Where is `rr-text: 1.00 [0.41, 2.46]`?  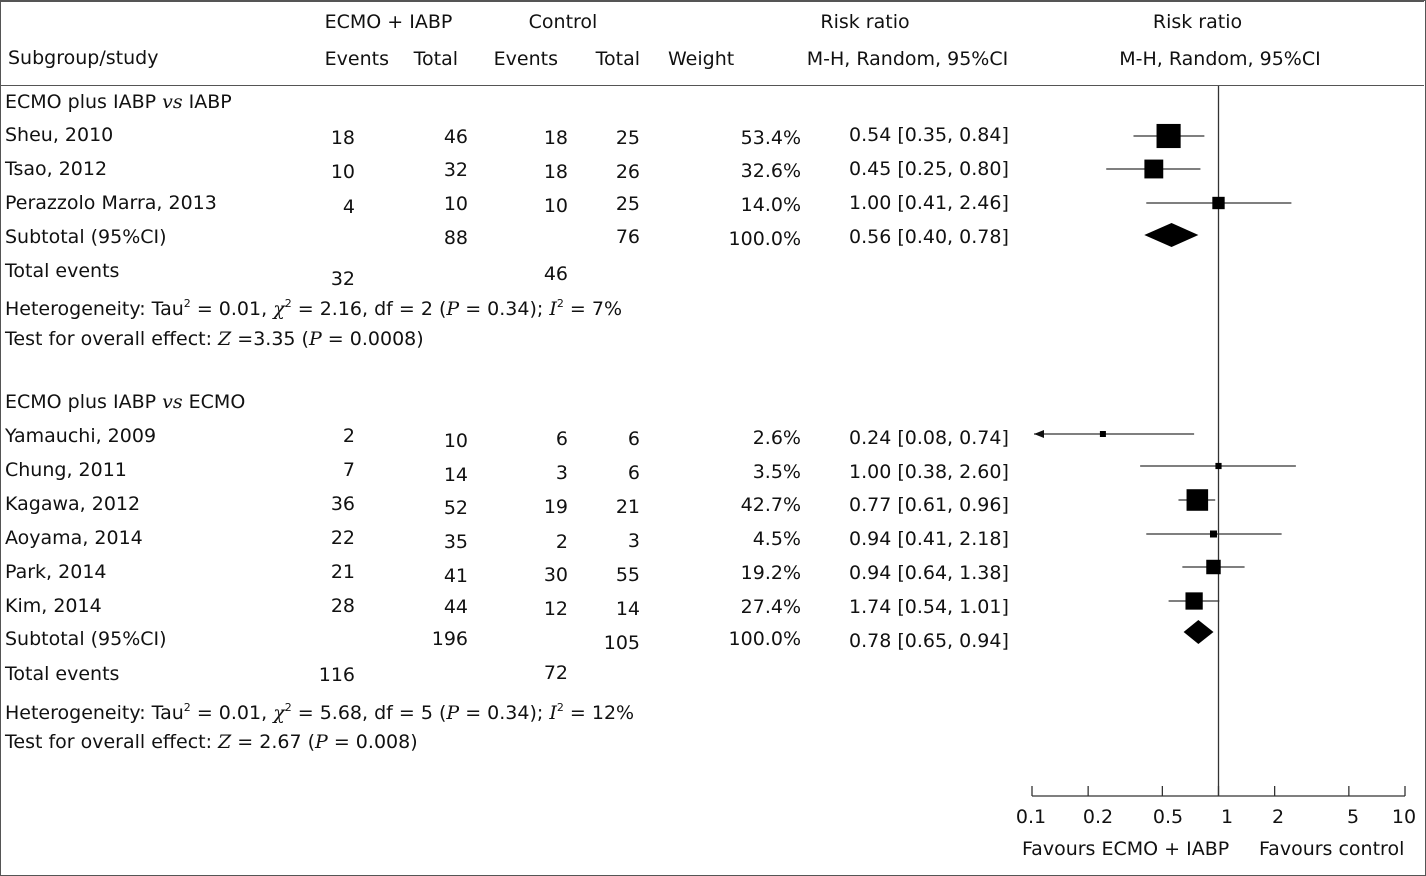
rr-text: 1.00 [0.41, 2.46] is located at coordinates (929, 203).